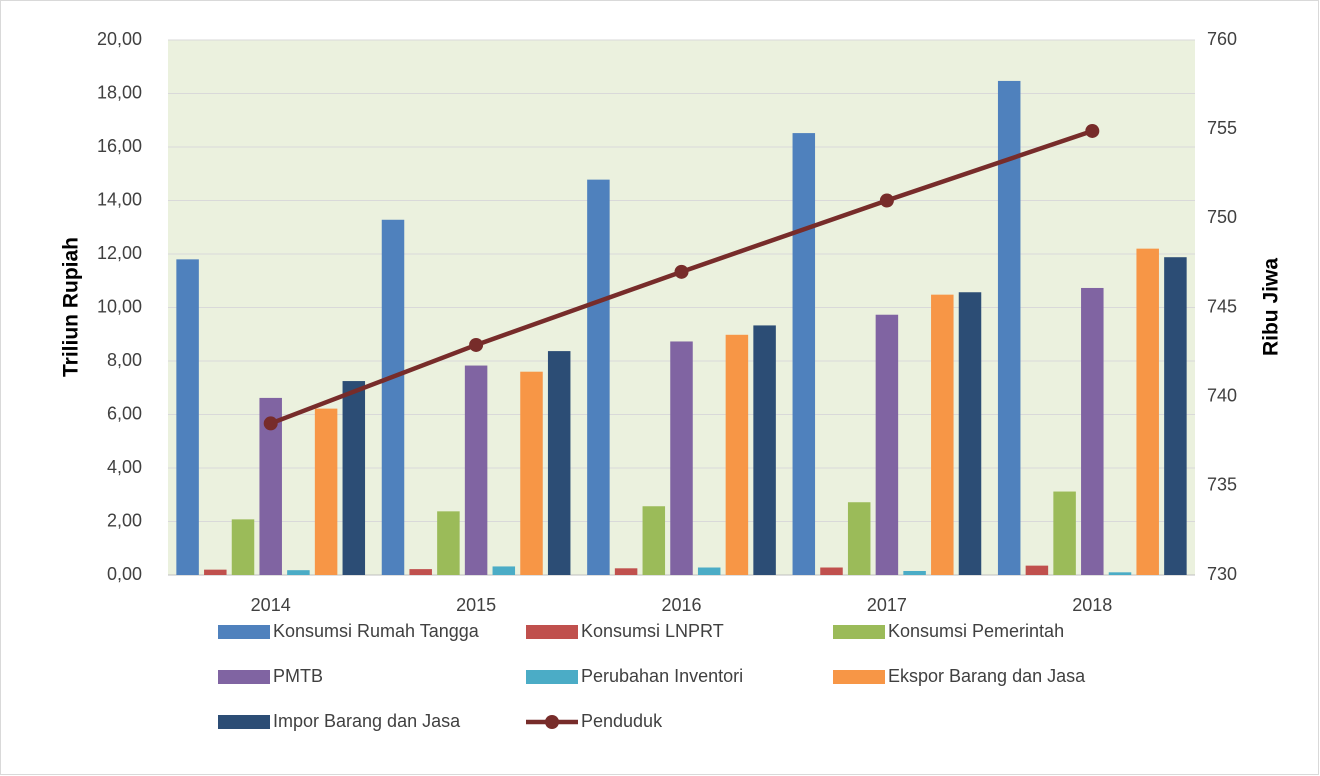 Image resolution: width=1320 pixels, height=776 pixels. What do you see at coordinates (119, 199) in the screenshot?
I see `y-tick-label: 14,00` at bounding box center [119, 199].